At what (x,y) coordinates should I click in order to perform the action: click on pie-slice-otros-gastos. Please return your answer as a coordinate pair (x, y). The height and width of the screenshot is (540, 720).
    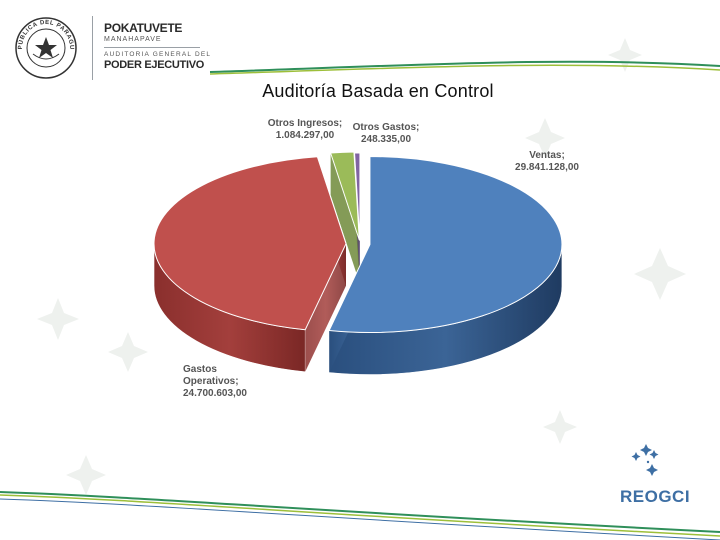
    Looking at the image, I should click on (357, 197).